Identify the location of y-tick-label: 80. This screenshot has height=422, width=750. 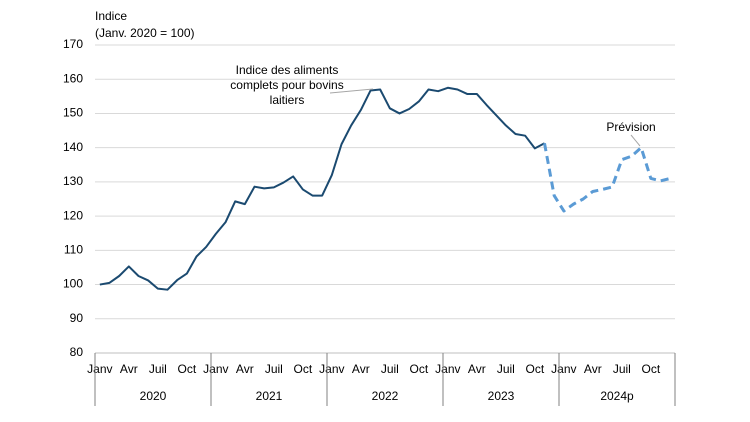
(77, 352).